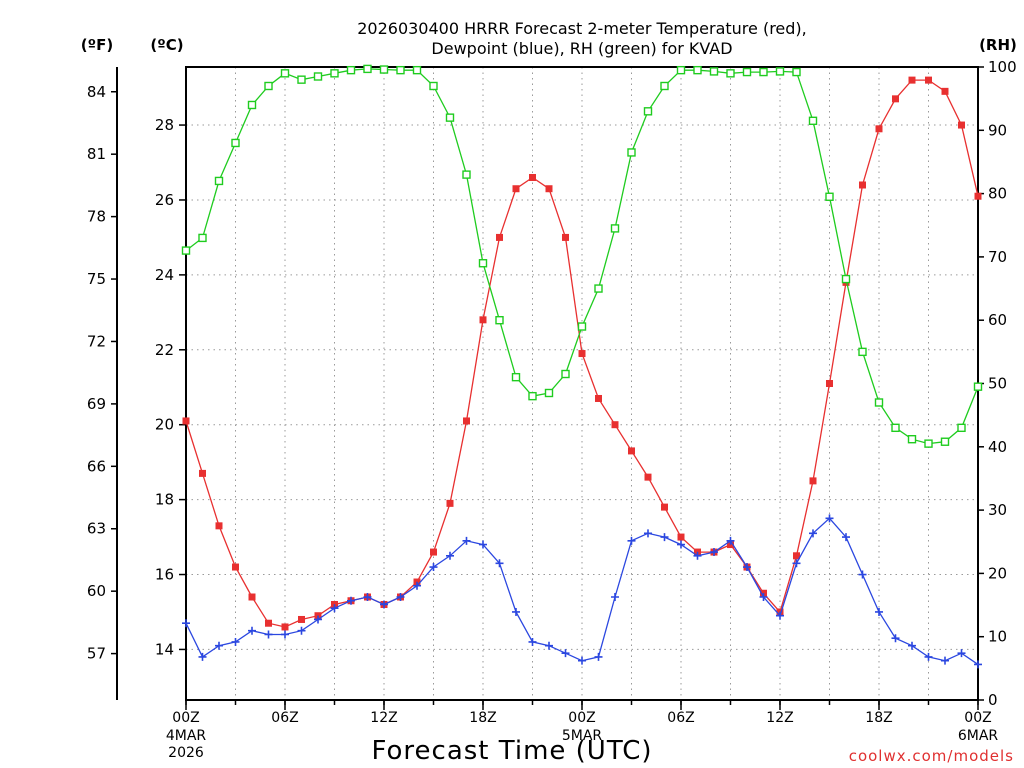  Describe the element at coordinates (997, 637) in the screenshot. I see `rh-tick-label: 10` at that location.